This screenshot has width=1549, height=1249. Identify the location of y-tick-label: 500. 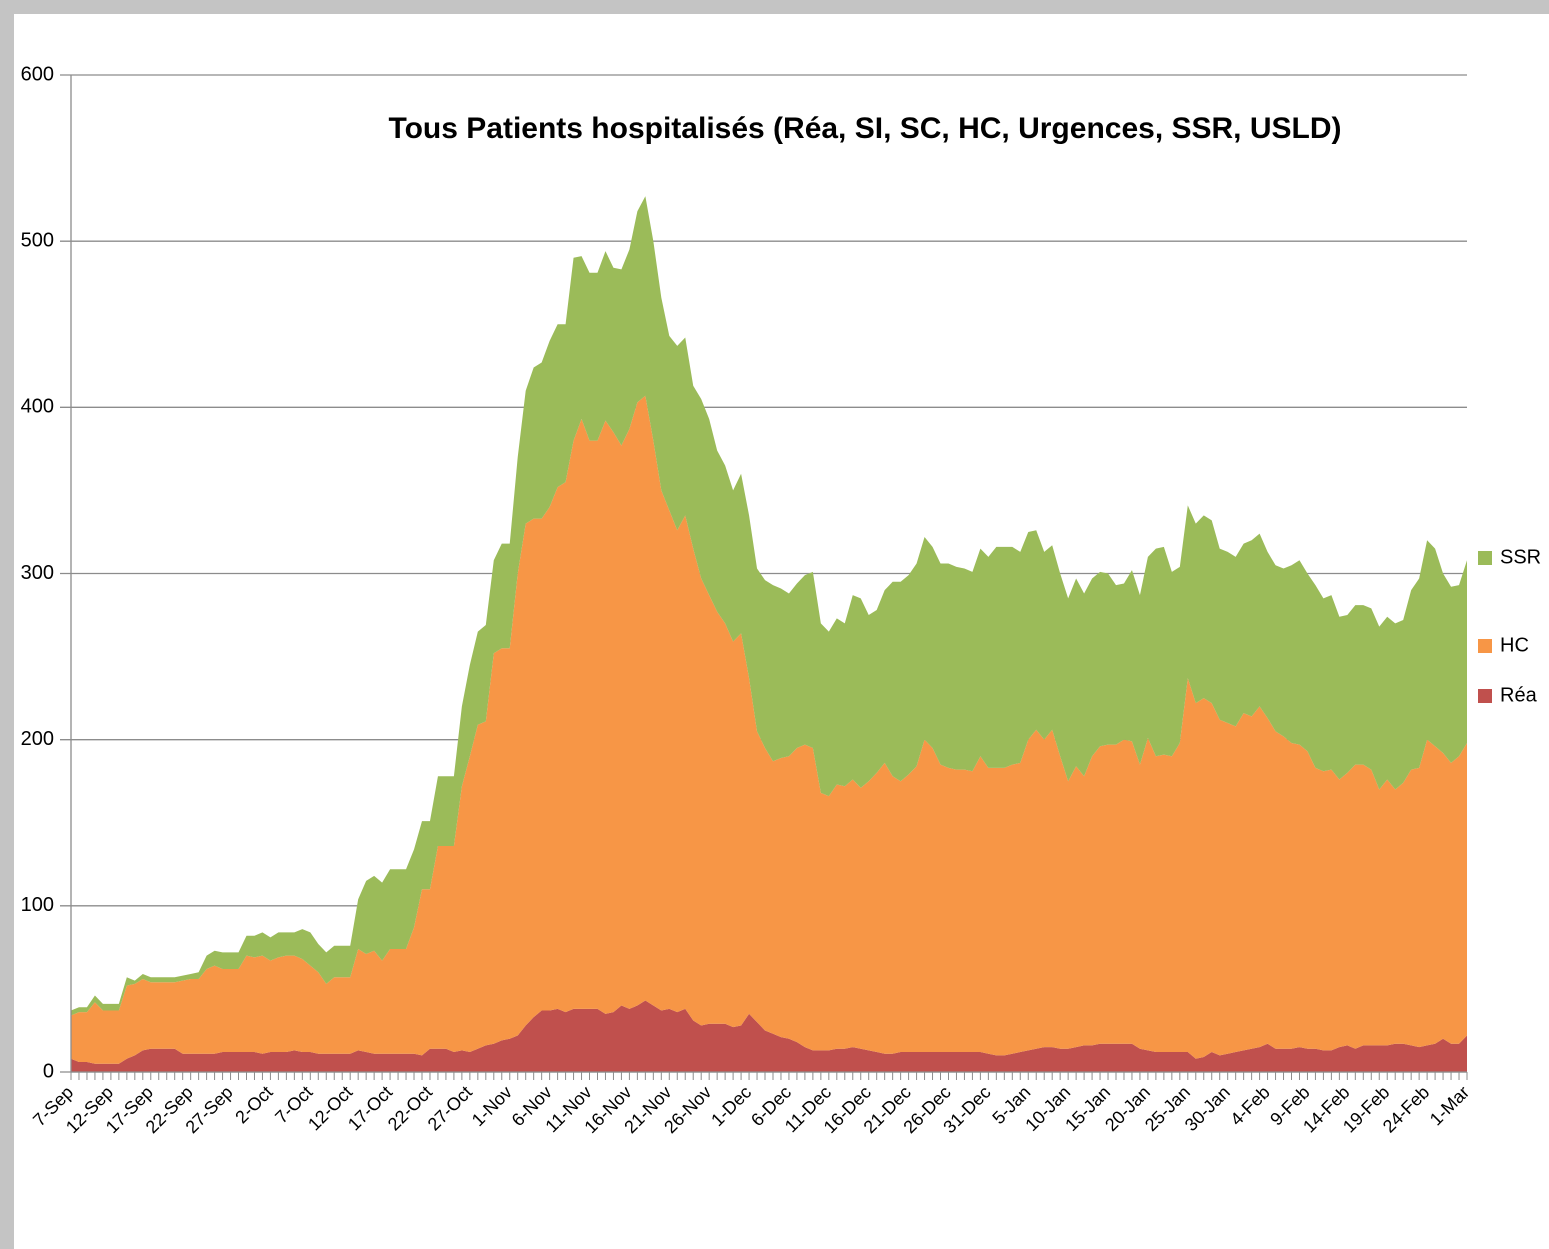
(37, 240).